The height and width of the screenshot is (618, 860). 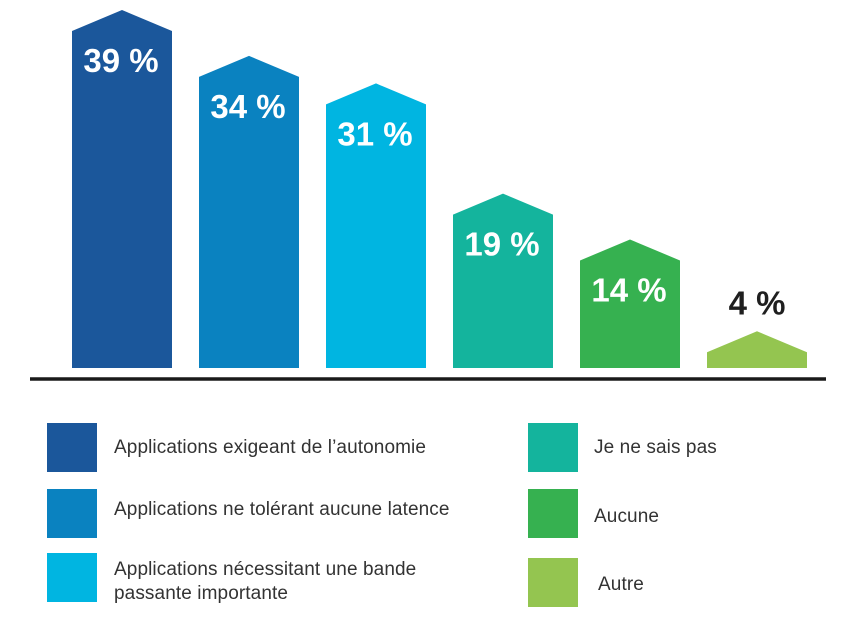 I want to click on data-label-autonomy: 39 %, so click(x=120, y=60).